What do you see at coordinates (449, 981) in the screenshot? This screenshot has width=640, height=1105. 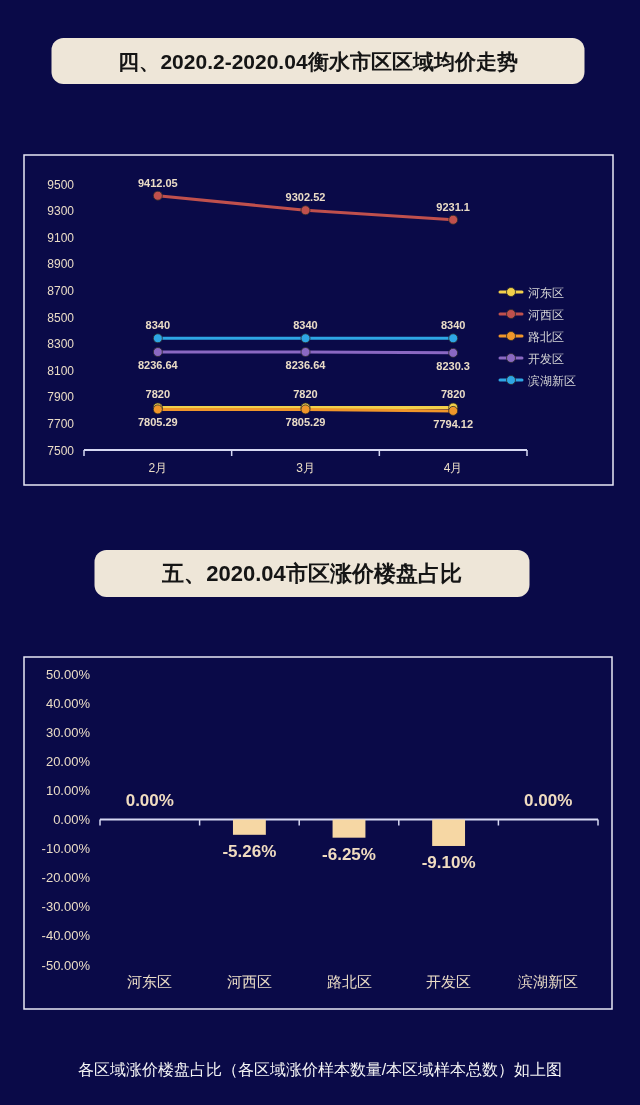 I see `x-tick-label: 开发区` at bounding box center [449, 981].